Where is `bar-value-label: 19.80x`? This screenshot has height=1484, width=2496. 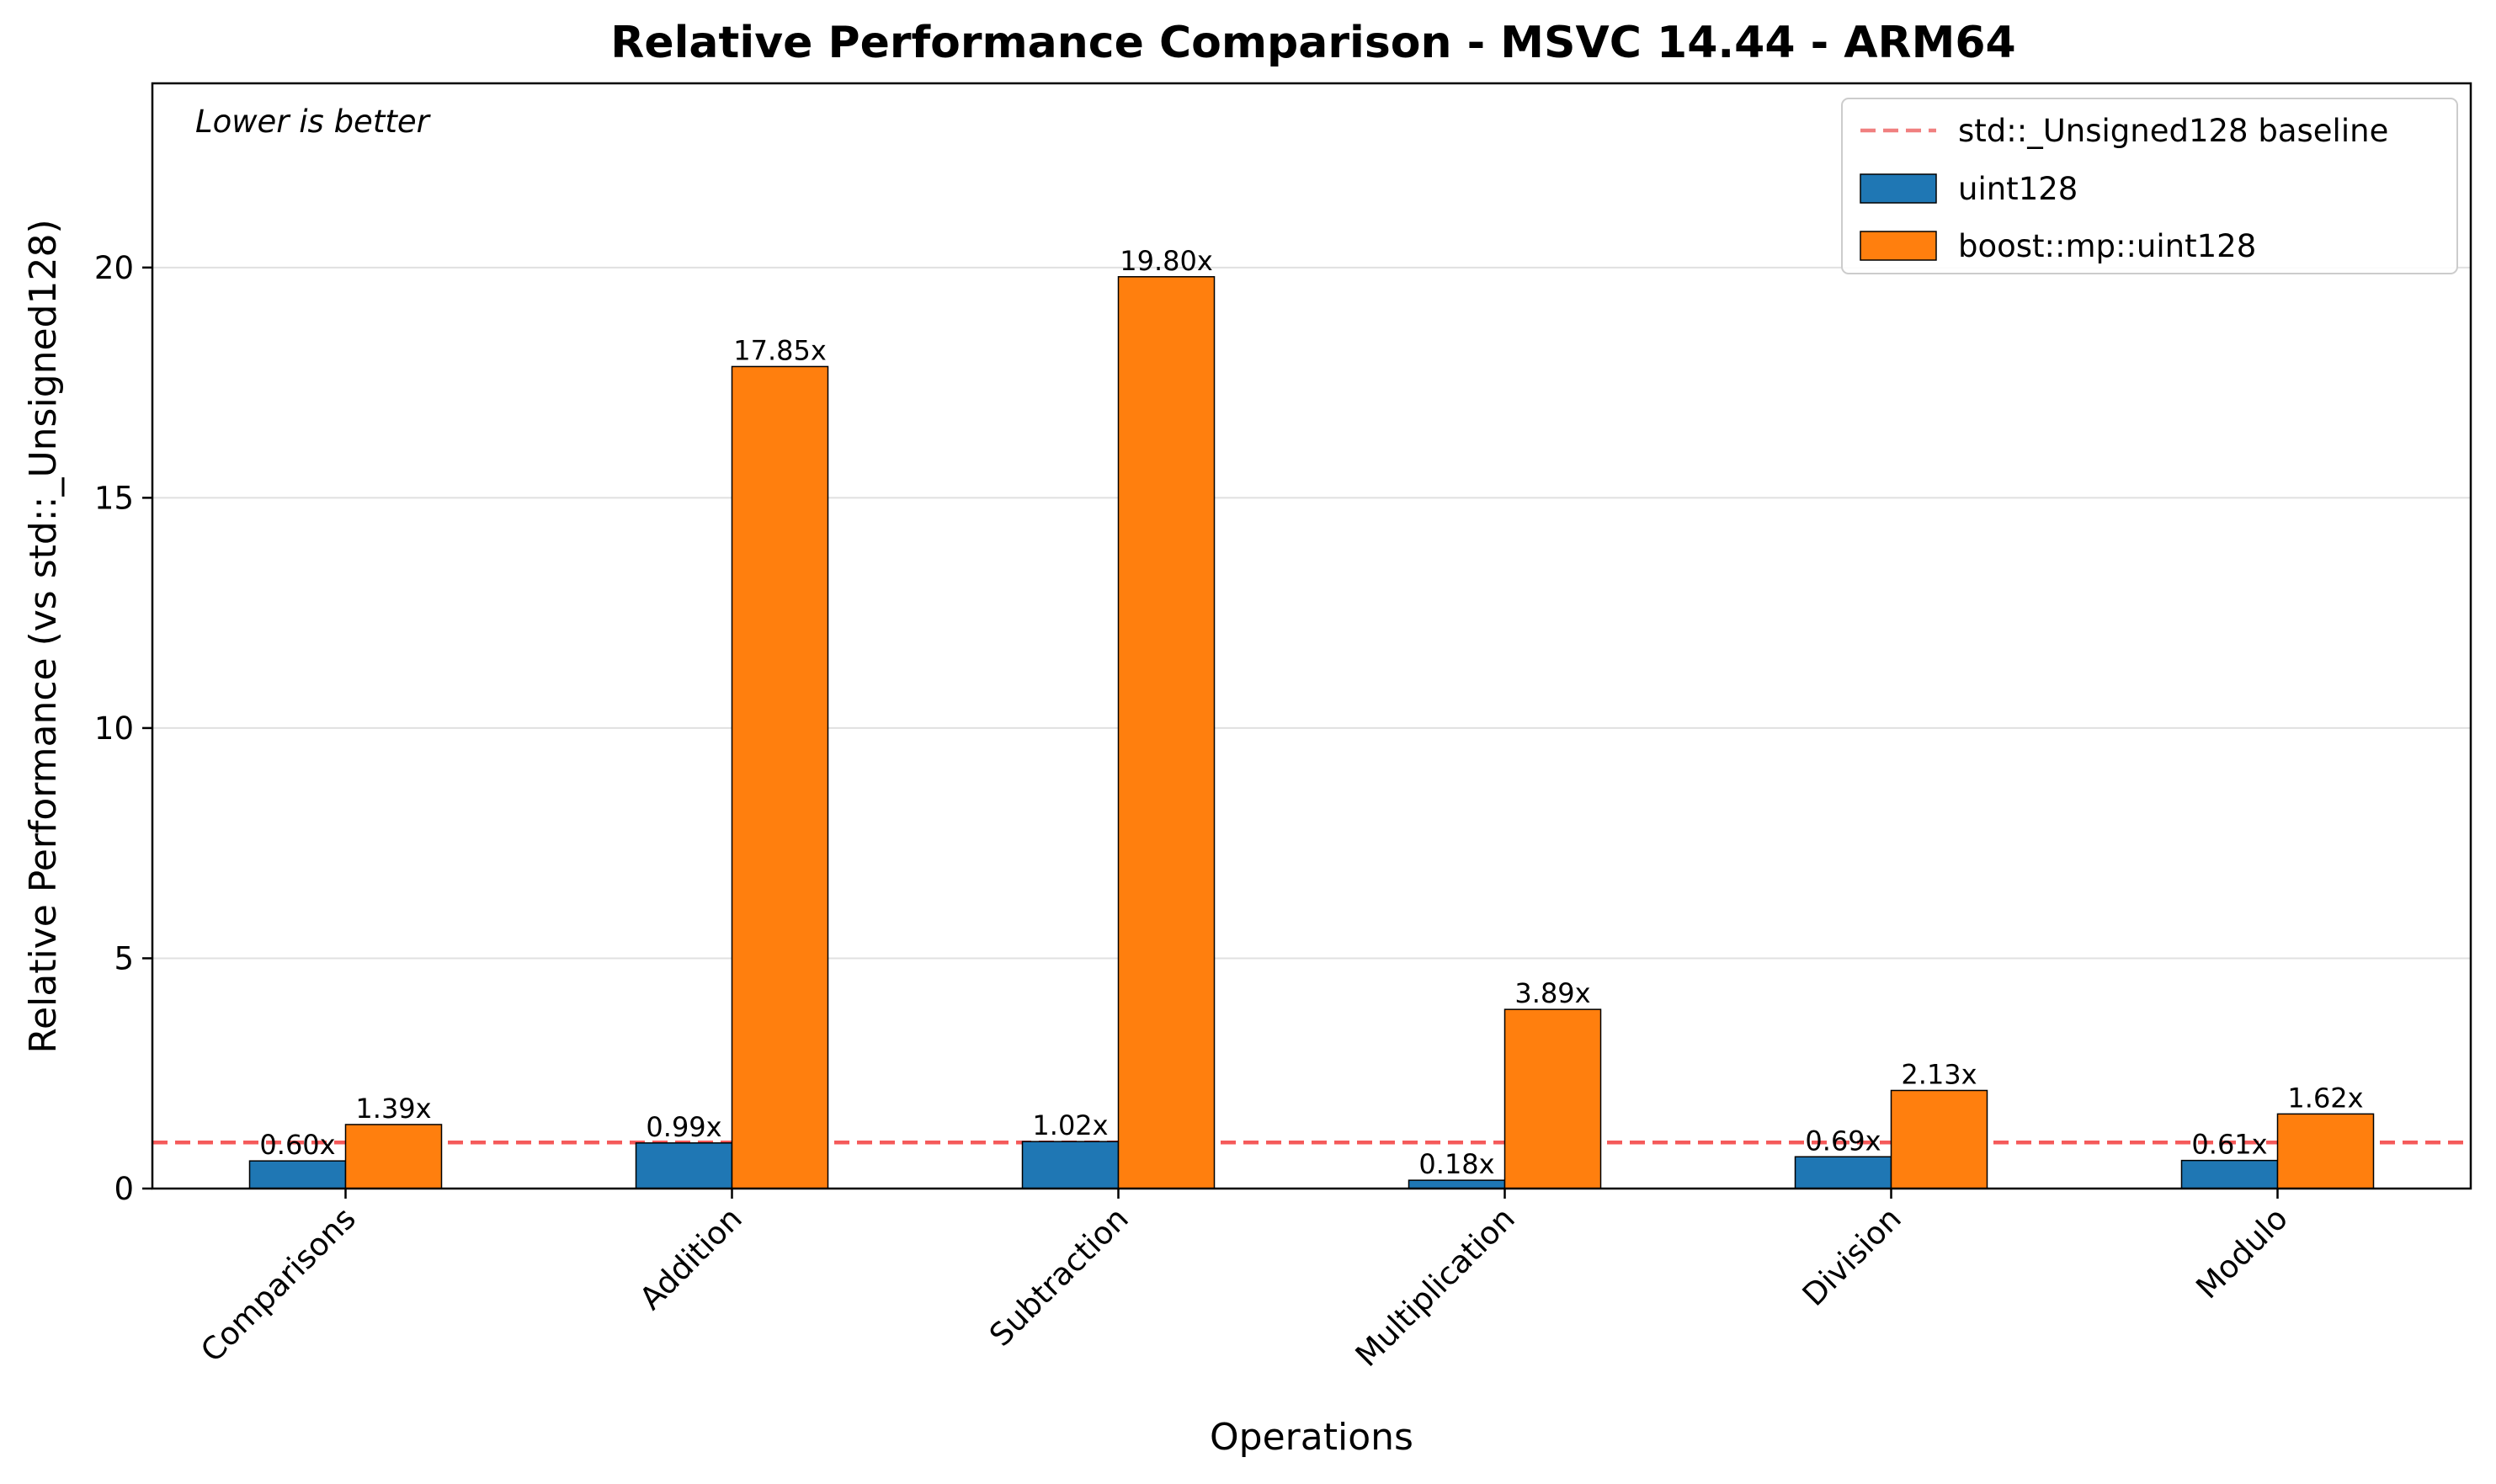 bar-value-label: 19.80x is located at coordinates (1166, 261).